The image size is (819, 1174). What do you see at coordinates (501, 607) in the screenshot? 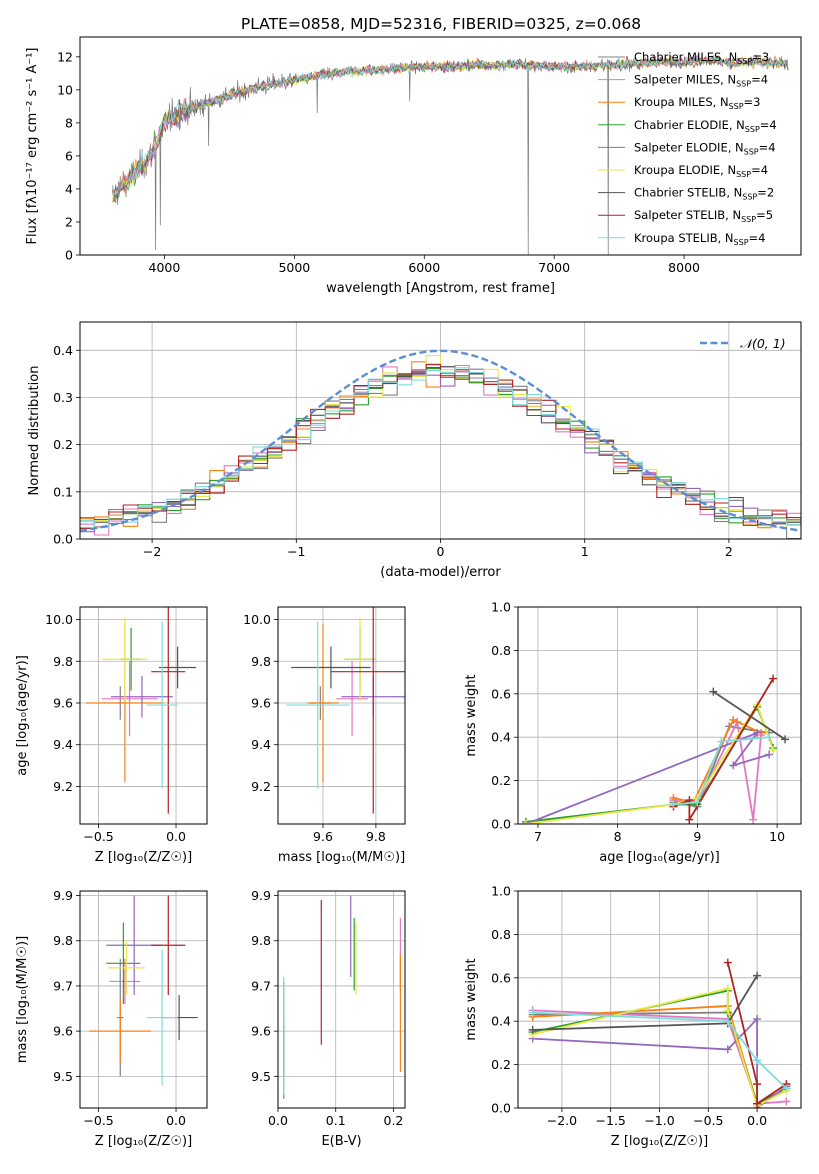
I see `y-tick-label: 1.0` at bounding box center [501, 607].